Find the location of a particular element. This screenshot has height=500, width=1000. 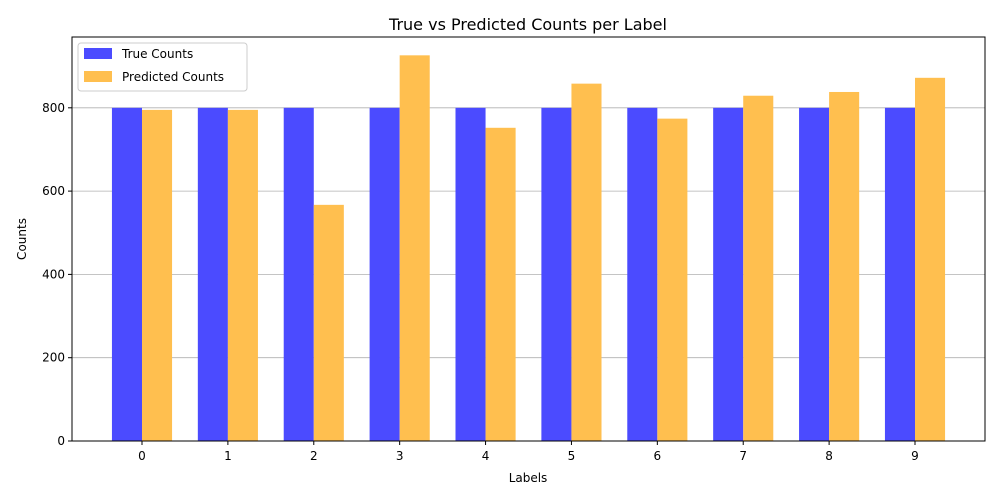

y-tick-label-400: 400 is located at coordinates (53, 274).